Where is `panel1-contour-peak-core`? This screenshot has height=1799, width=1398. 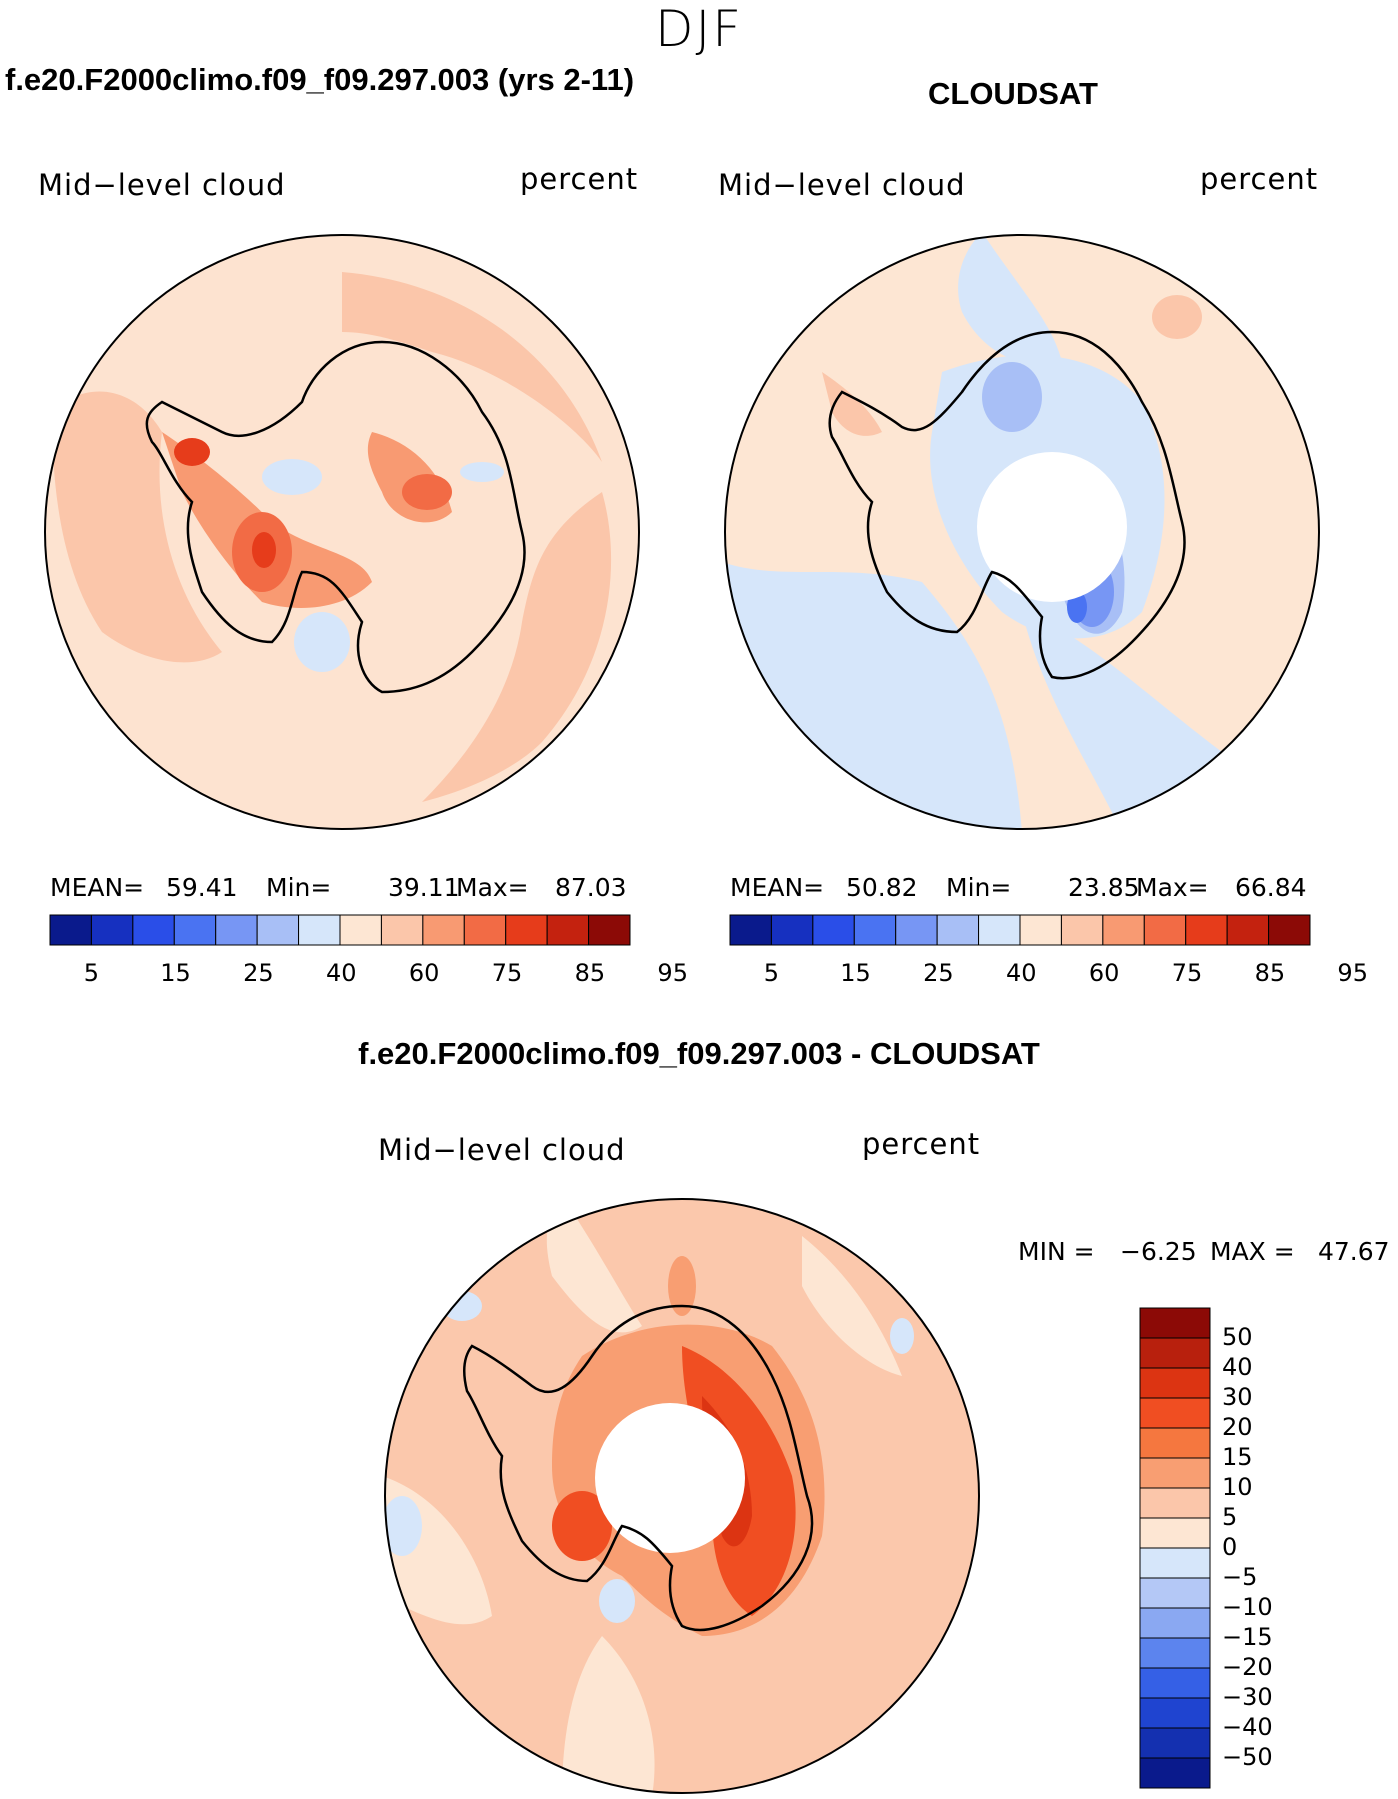
panel1-contour-peak-core is located at coordinates (264, 550).